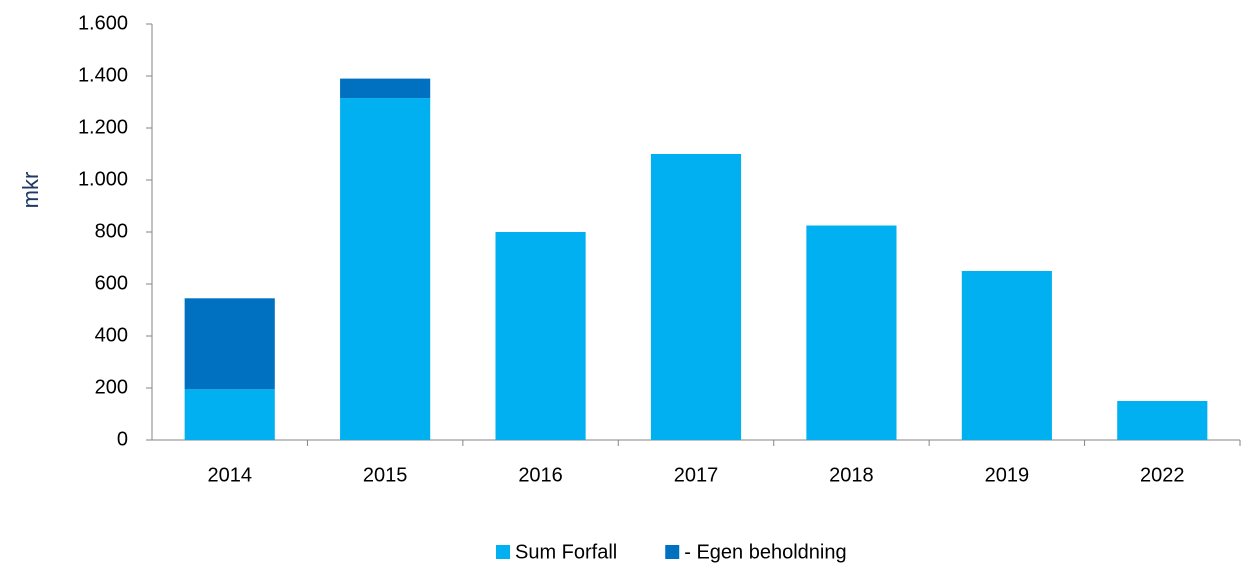  I want to click on y-tick-label: 1.000, so click(103, 179).